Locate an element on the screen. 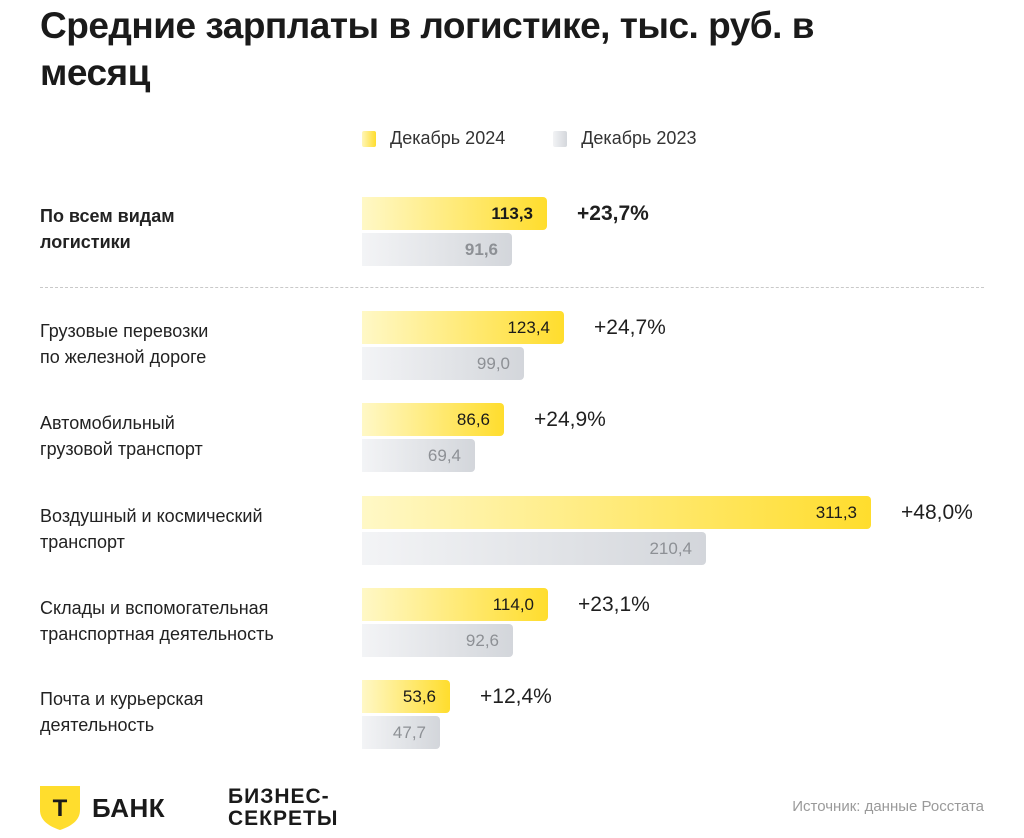  row-label: Почта и курьерская деятельность is located at coordinates (190, 712).